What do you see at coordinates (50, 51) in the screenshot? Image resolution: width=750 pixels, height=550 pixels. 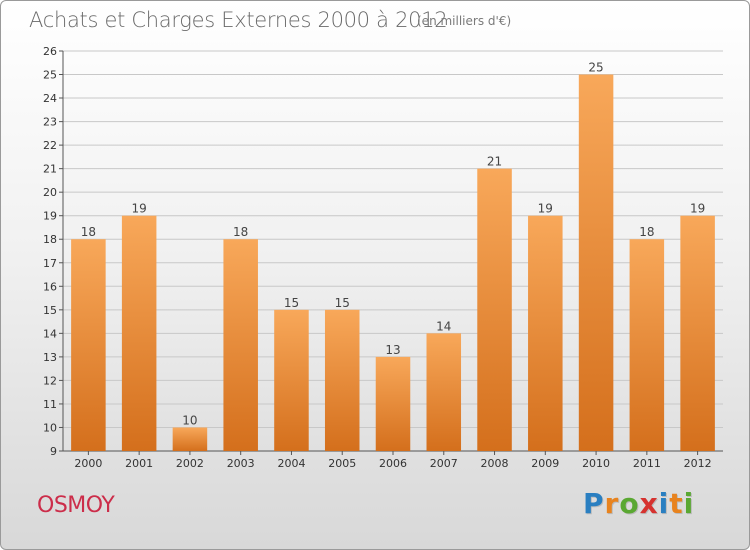 I see `y-tick-label: 26` at bounding box center [50, 51].